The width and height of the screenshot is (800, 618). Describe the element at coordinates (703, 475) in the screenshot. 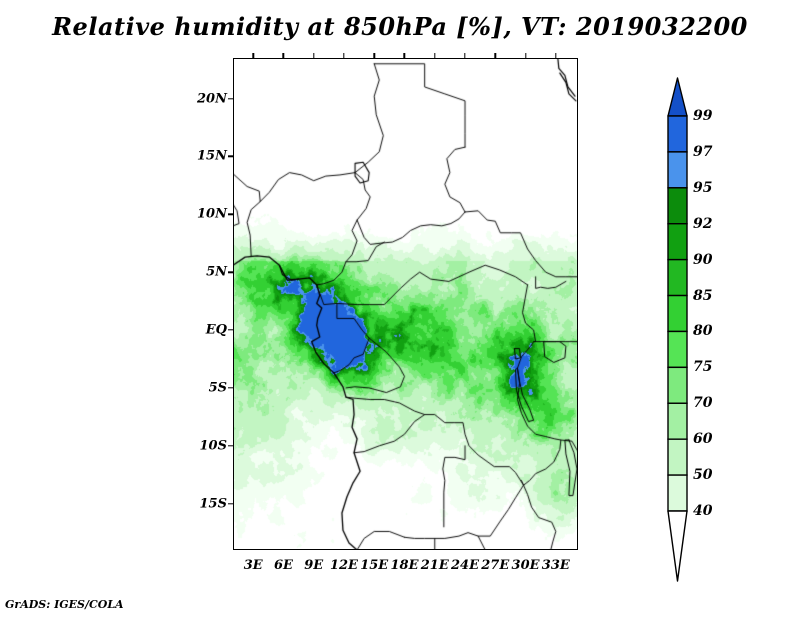

I see `colorbar-tick-50: 50` at that location.